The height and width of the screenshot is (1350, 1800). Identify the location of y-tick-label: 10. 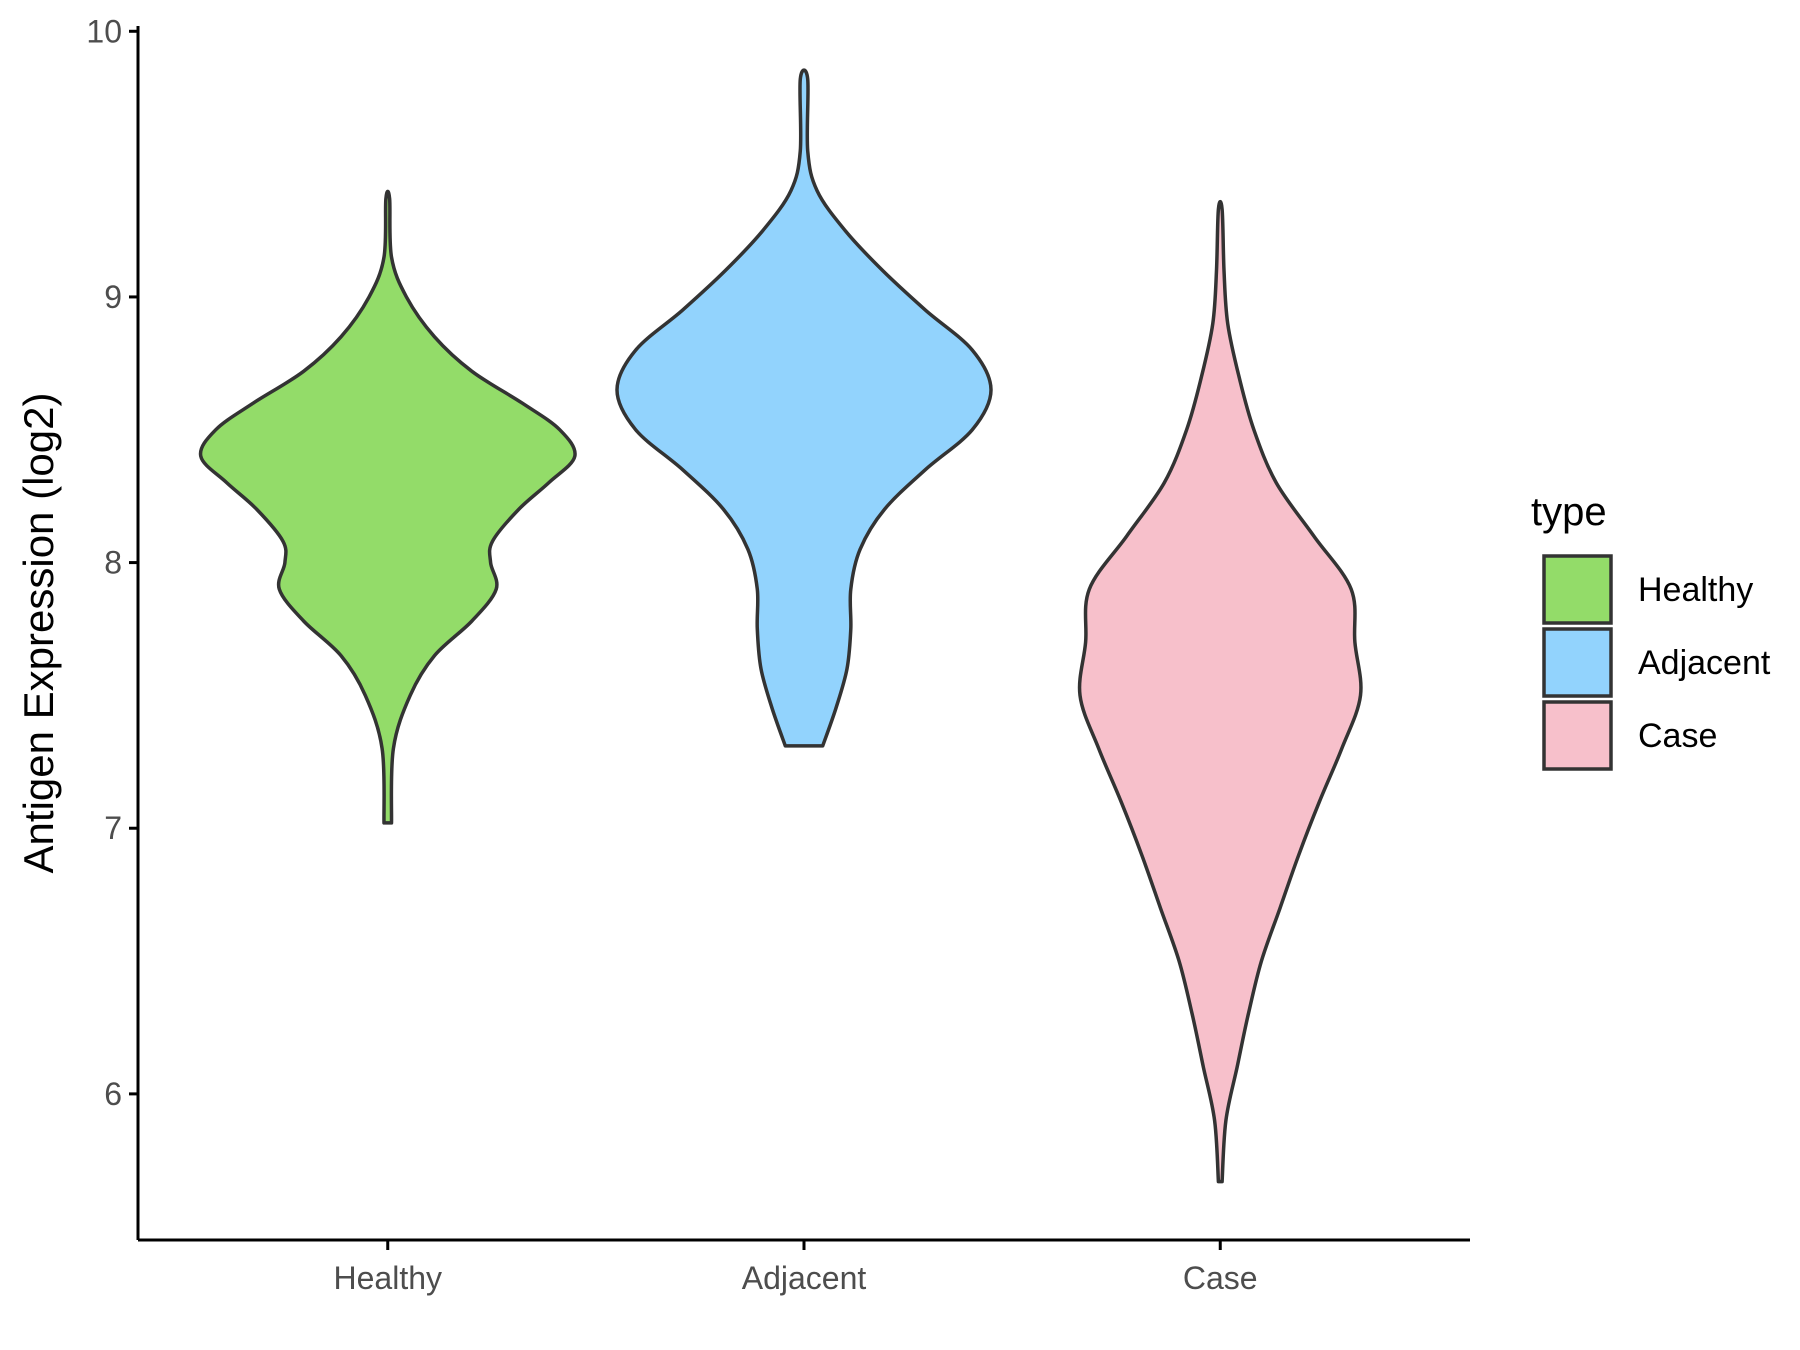
(104, 31).